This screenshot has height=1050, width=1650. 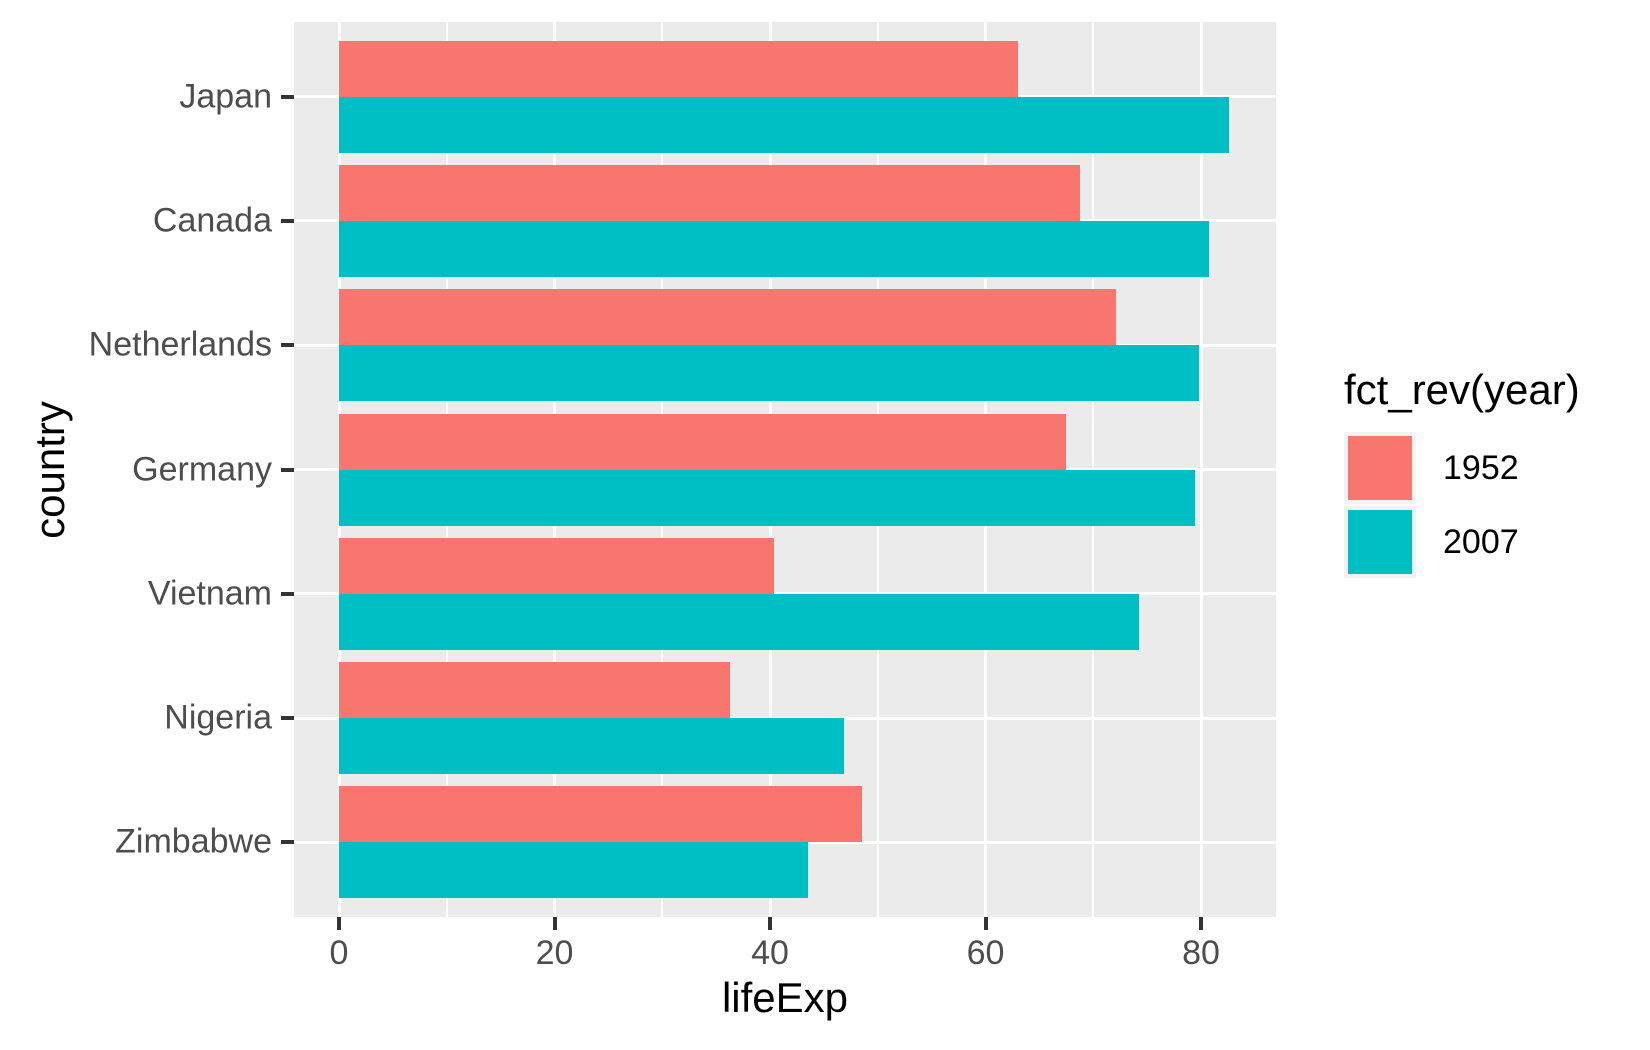 What do you see at coordinates (557, 565) in the screenshot?
I see `bar-vietnam-1952` at bounding box center [557, 565].